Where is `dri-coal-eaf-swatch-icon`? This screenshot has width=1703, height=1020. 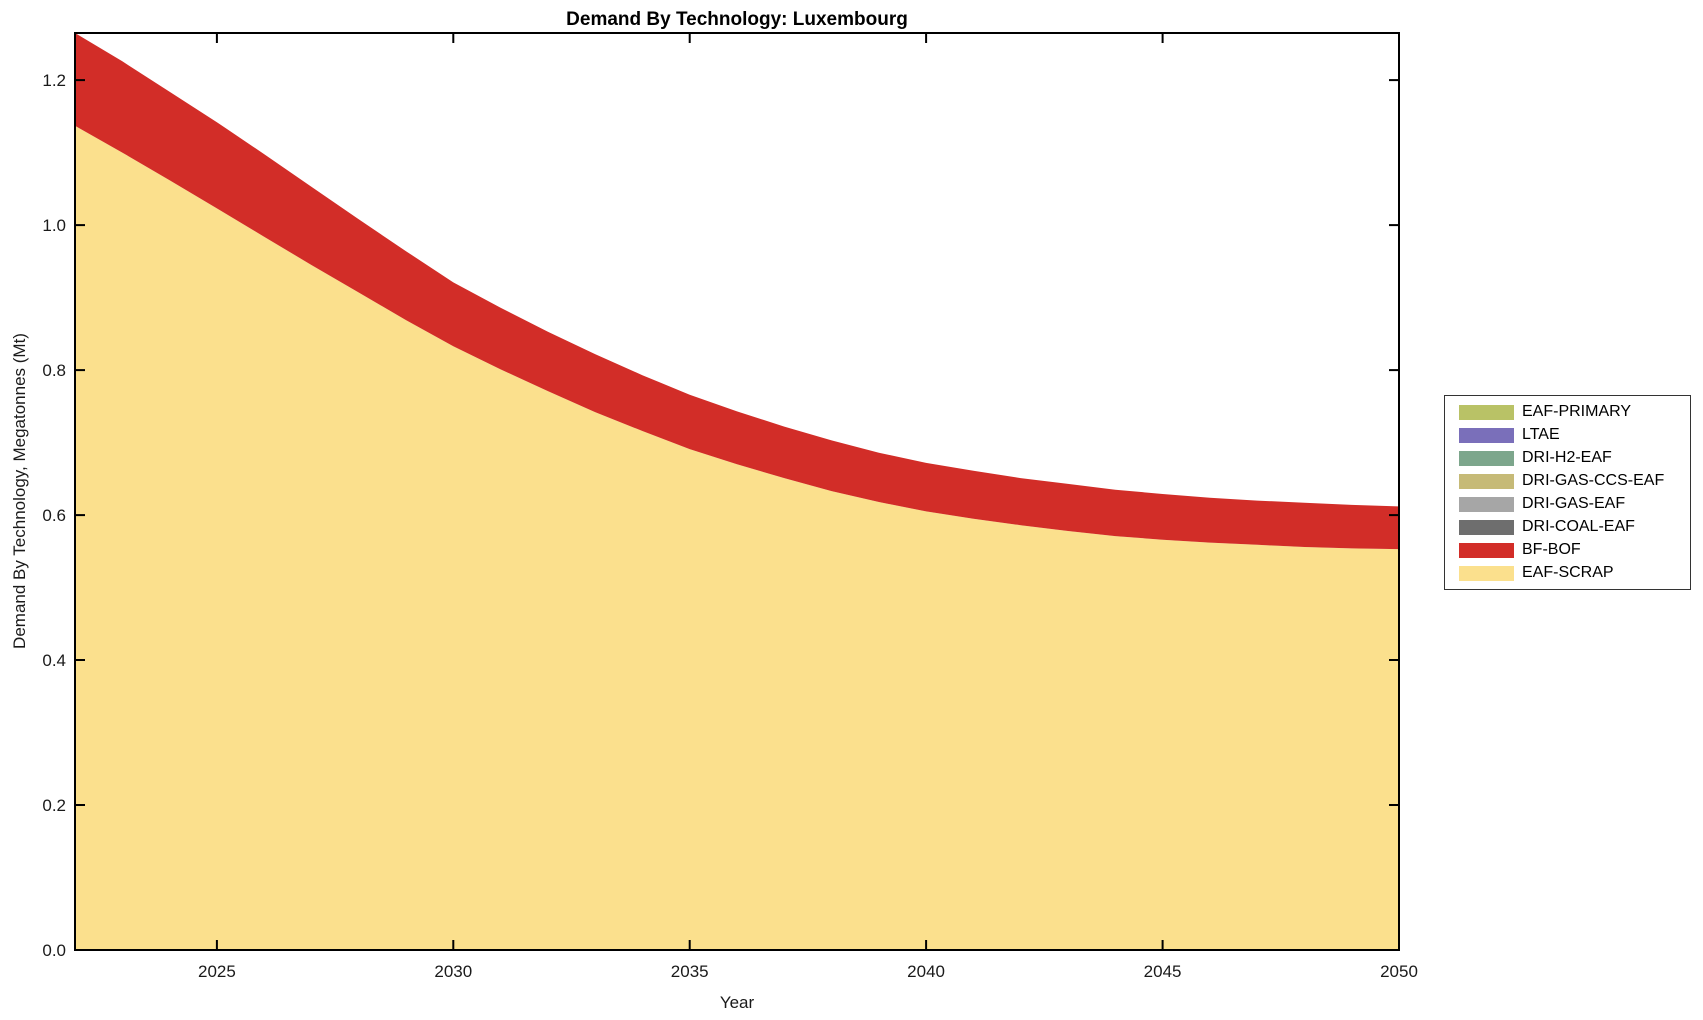 dri-coal-eaf-swatch-icon is located at coordinates (1486, 527).